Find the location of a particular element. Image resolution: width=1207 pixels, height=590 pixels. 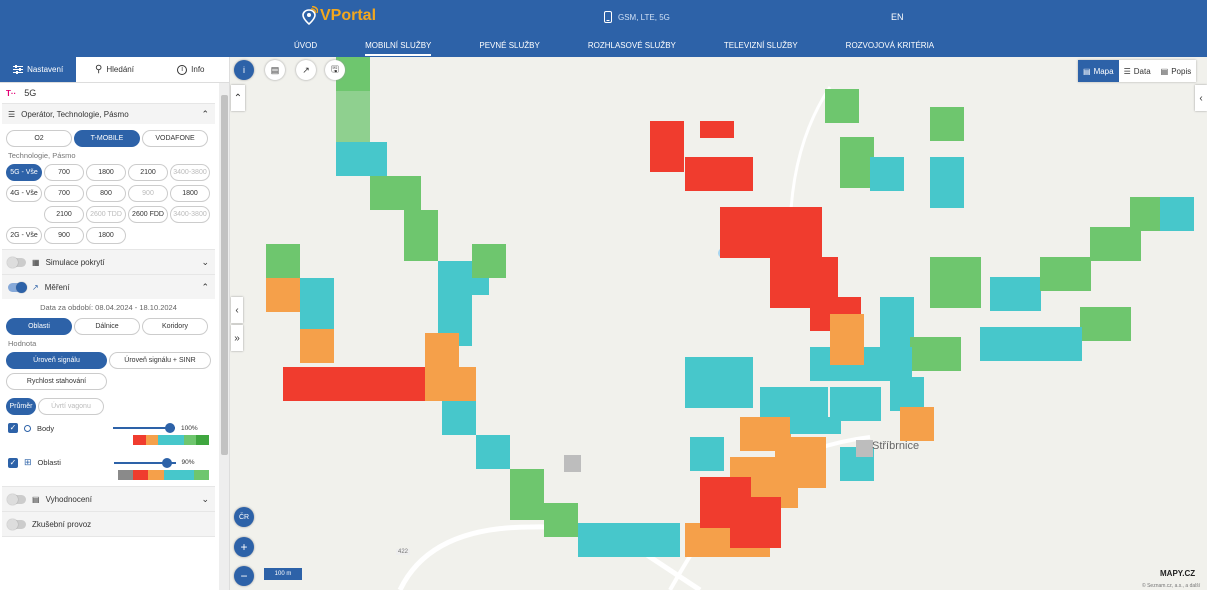

chart-button: ↗ is located at coordinates (306, 70).